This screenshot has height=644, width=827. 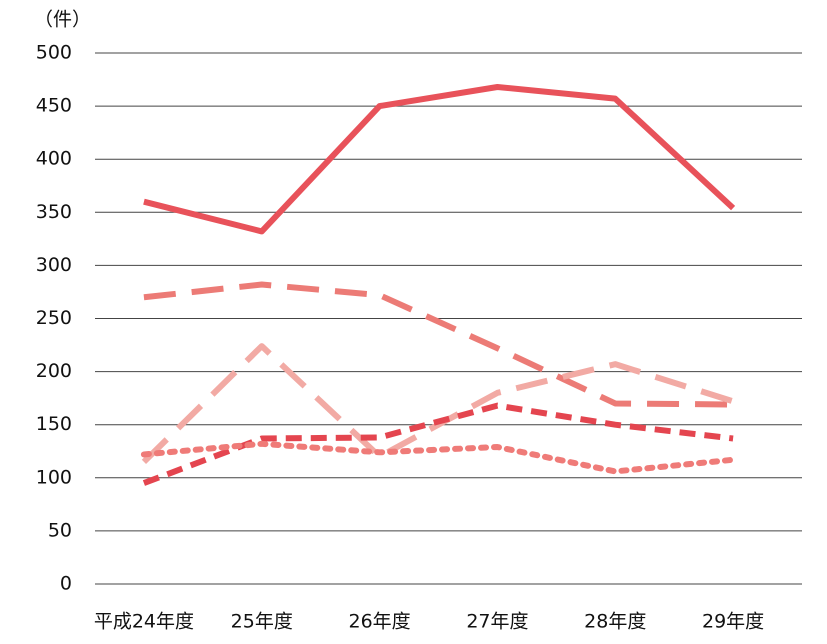 I want to click on y-tick-label: 300, so click(x=54, y=265).